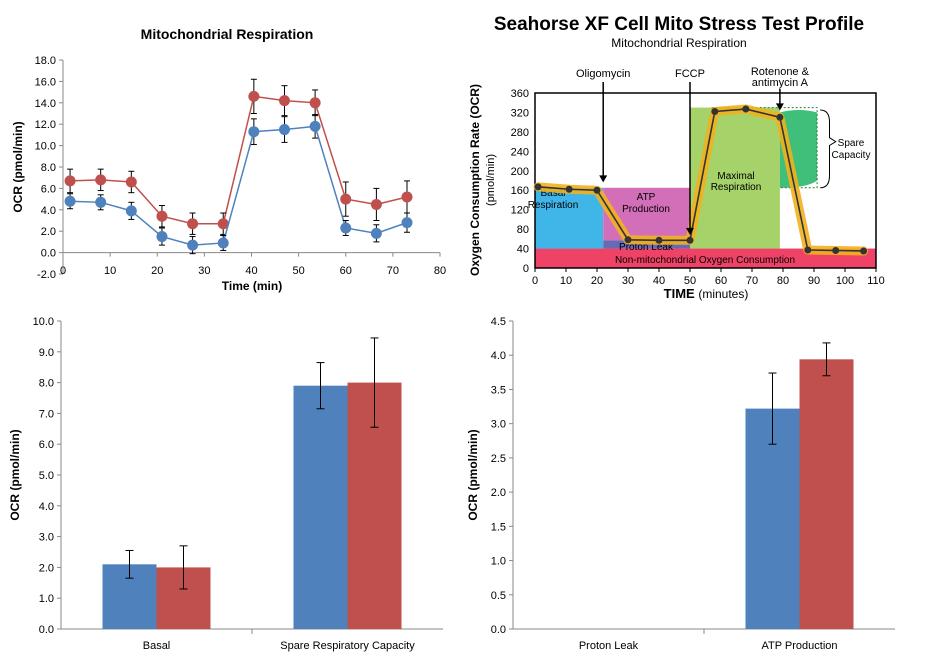  I want to click on bar-category-label: ATP Production, so click(799, 646).